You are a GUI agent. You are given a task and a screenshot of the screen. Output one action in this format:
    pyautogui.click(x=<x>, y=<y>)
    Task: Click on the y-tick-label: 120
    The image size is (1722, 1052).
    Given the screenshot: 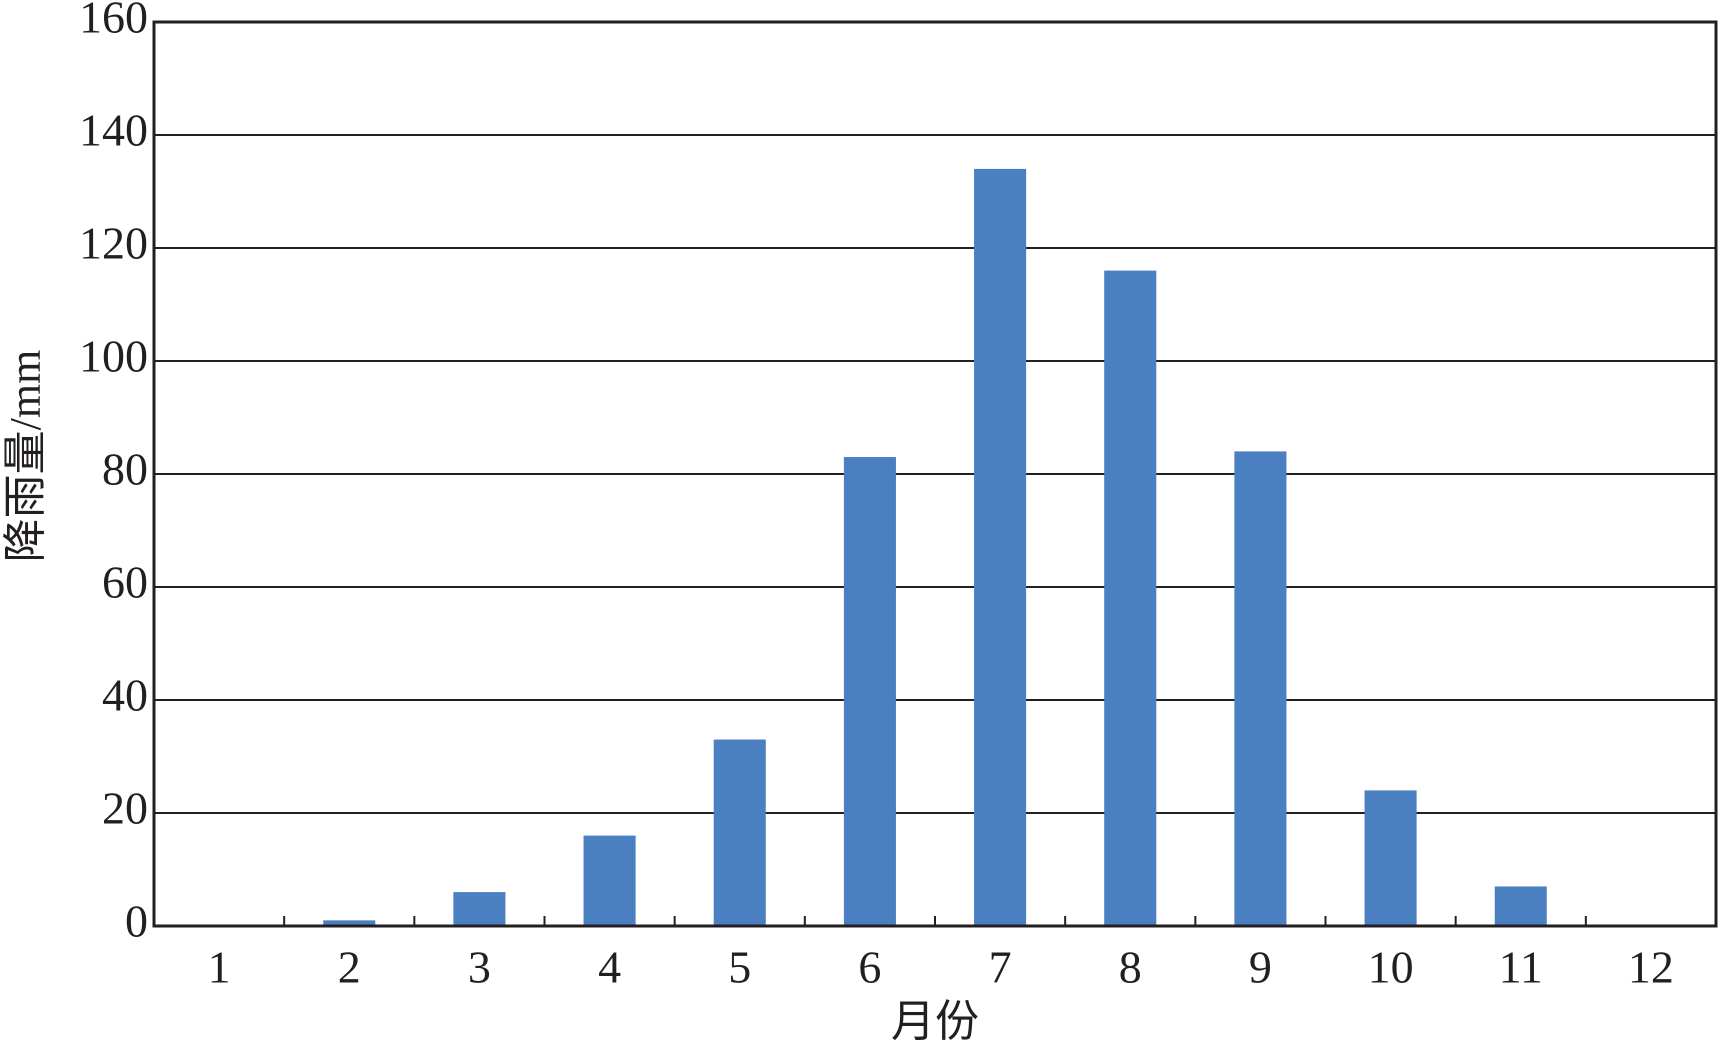 What is the action you would take?
    pyautogui.click(x=113, y=243)
    